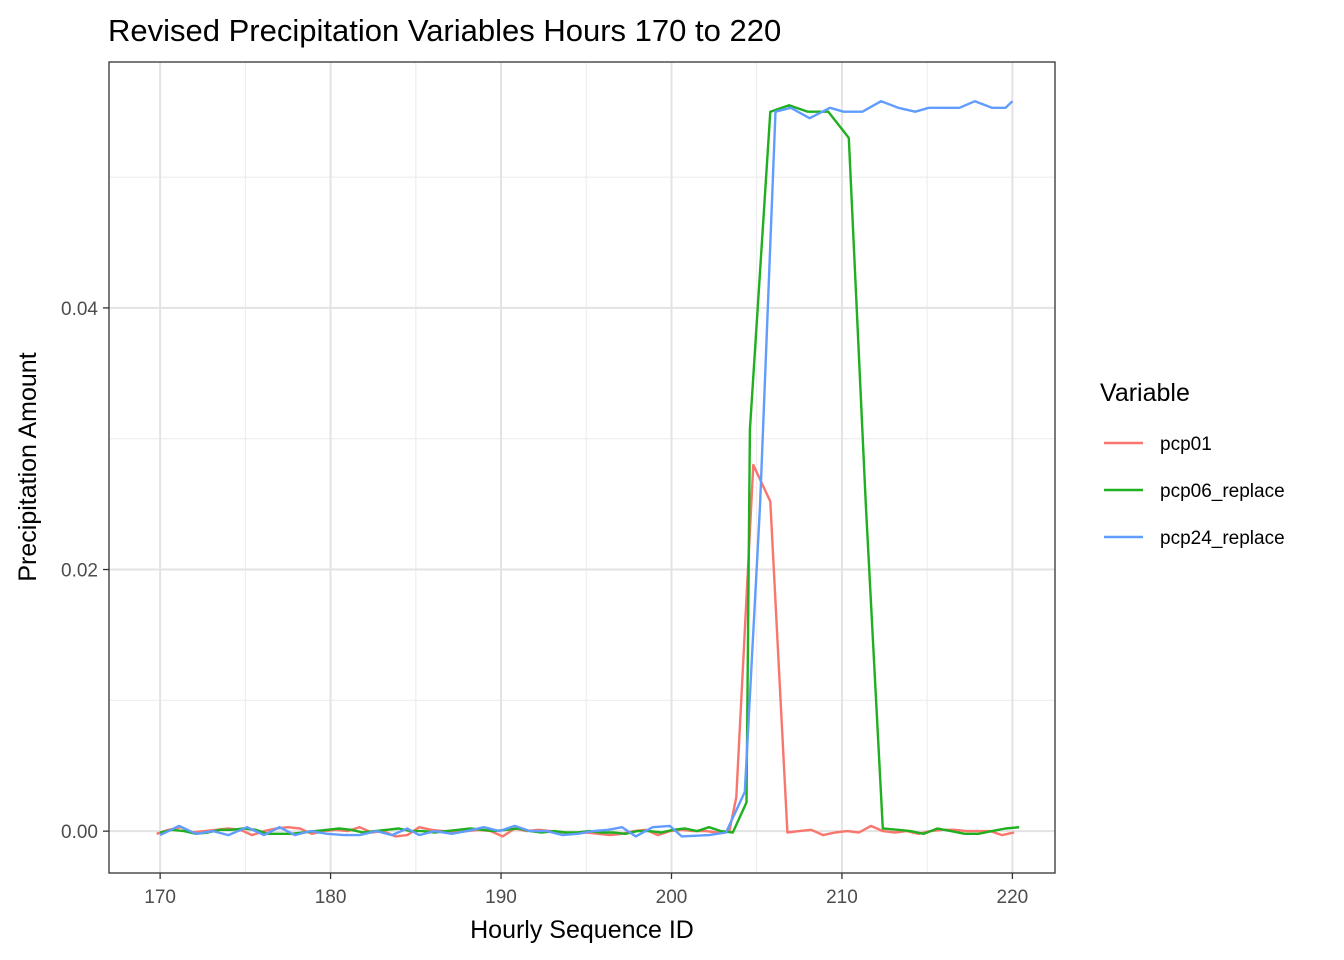  Describe the element at coordinates (1192, 464) in the screenshot. I see `legend: Variable pcp01 pcp06_replace pcp24_replace` at that location.